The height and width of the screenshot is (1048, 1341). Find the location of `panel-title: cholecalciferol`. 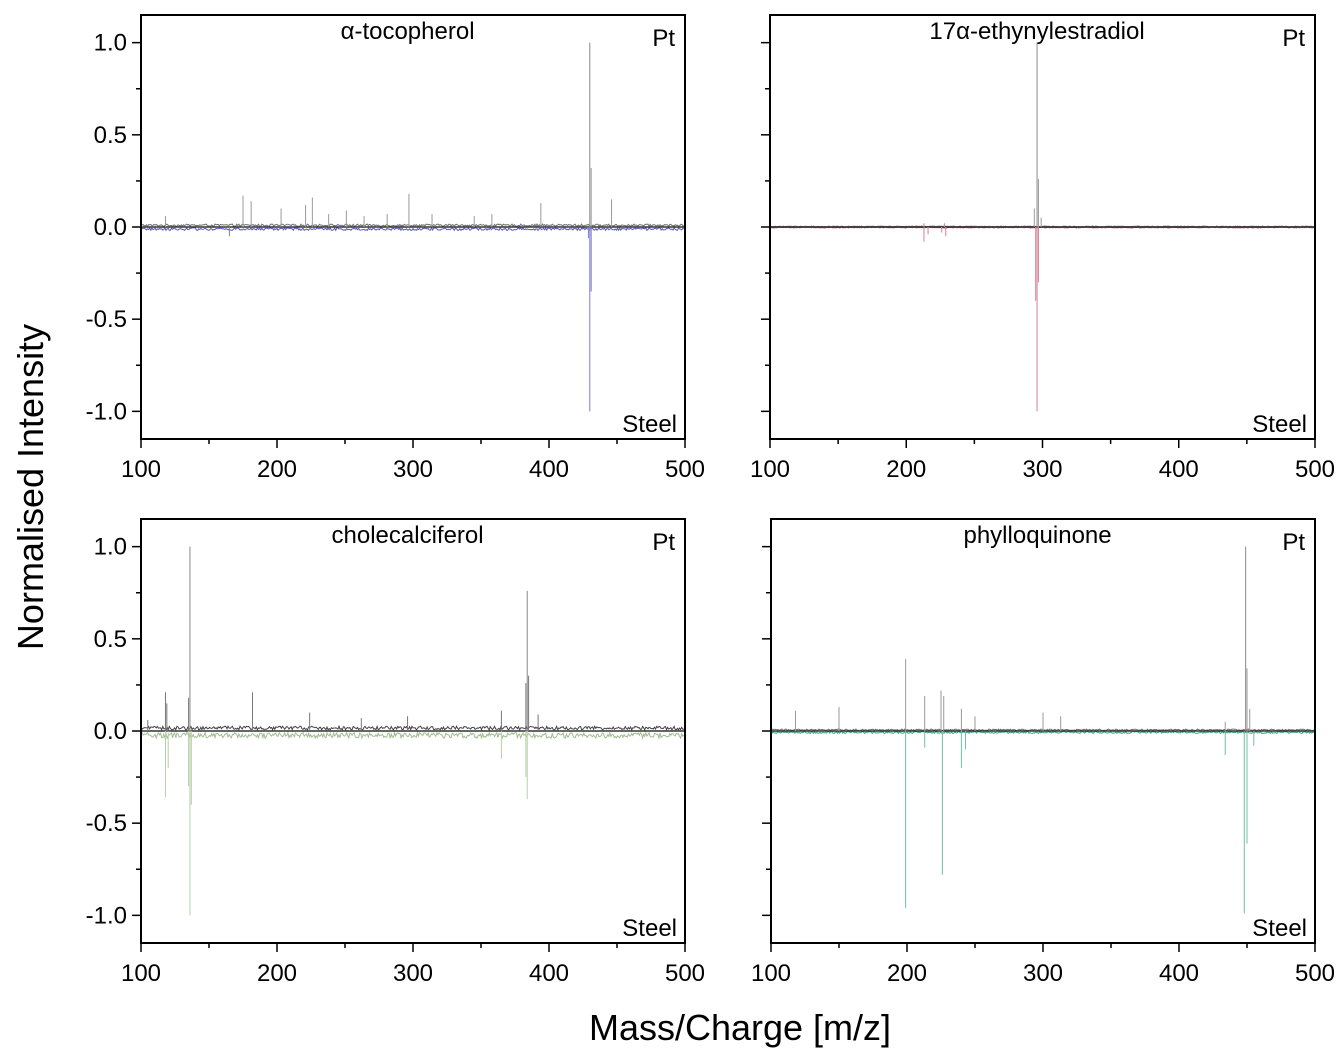

panel-title: cholecalciferol is located at coordinates (408, 535).